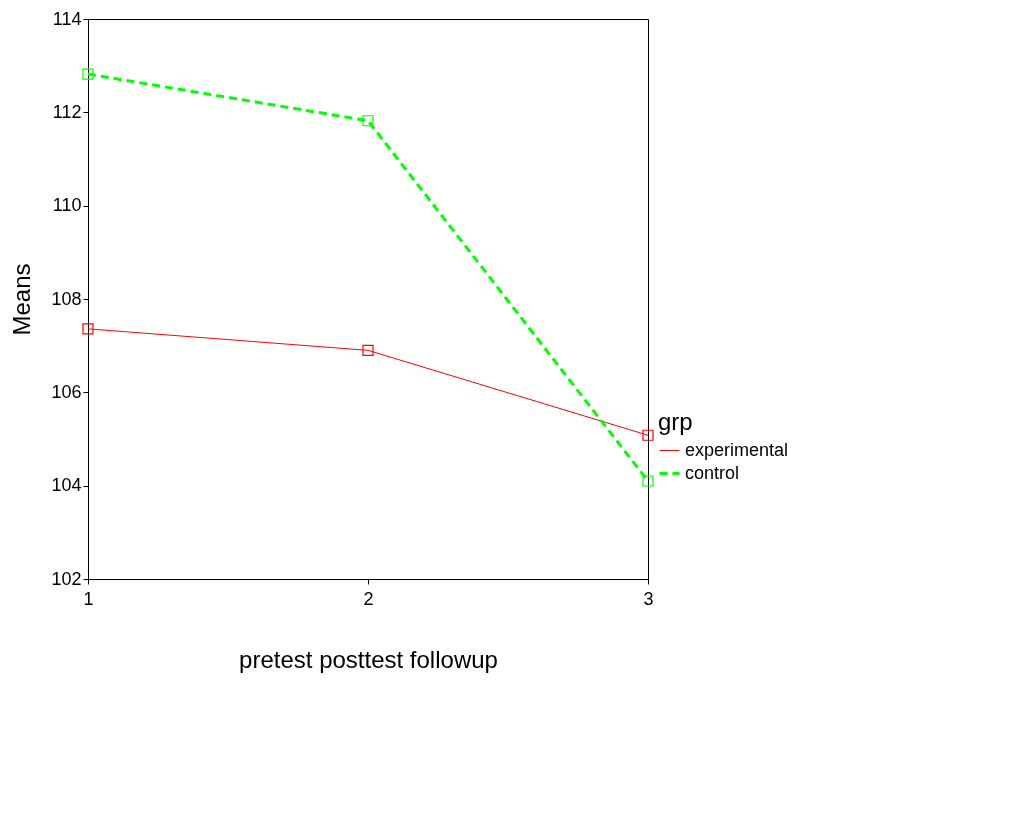 The image size is (1013, 813). Describe the element at coordinates (368, 659) in the screenshot. I see `x-axis-title: pretest posttest followup` at that location.